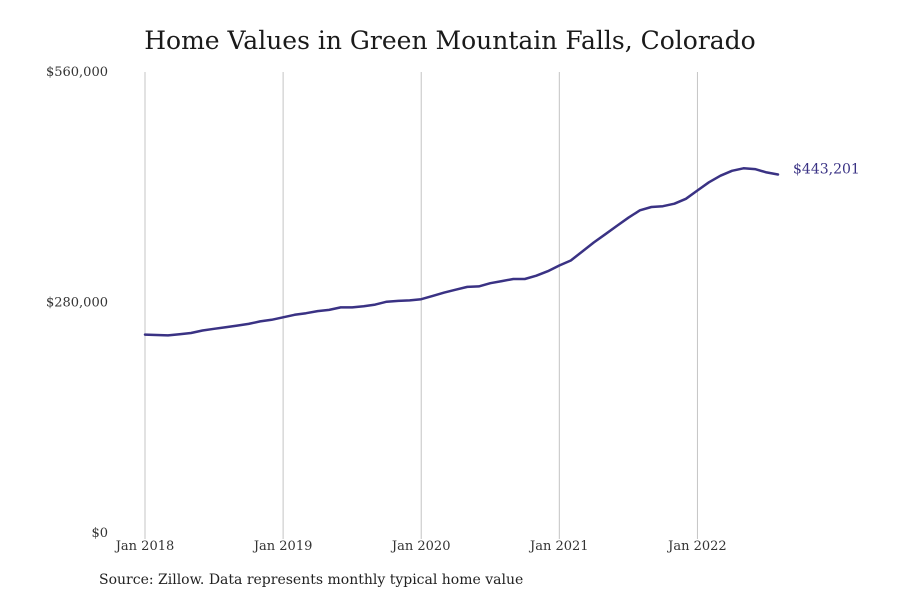 The width and height of the screenshot is (900, 600). I want to click on x-tick-label: Jan 2022, so click(696, 546).